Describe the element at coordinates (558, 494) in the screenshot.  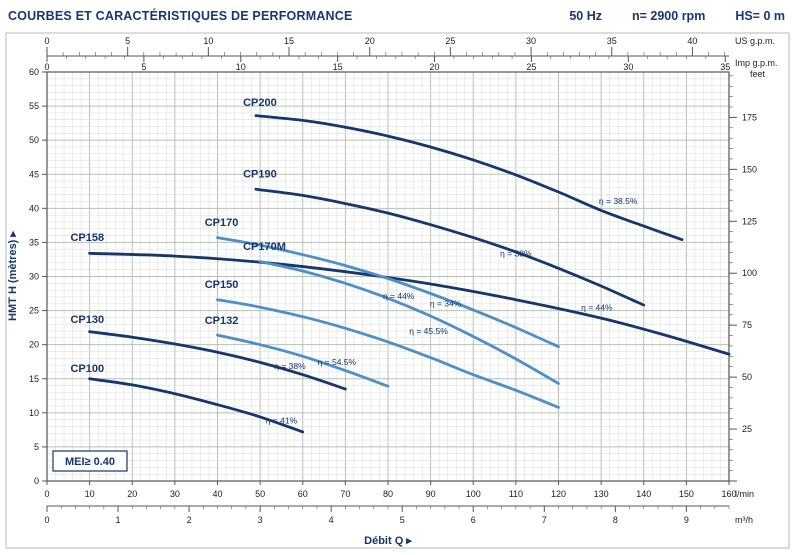
I see `x-tick-lmin: 120` at that location.